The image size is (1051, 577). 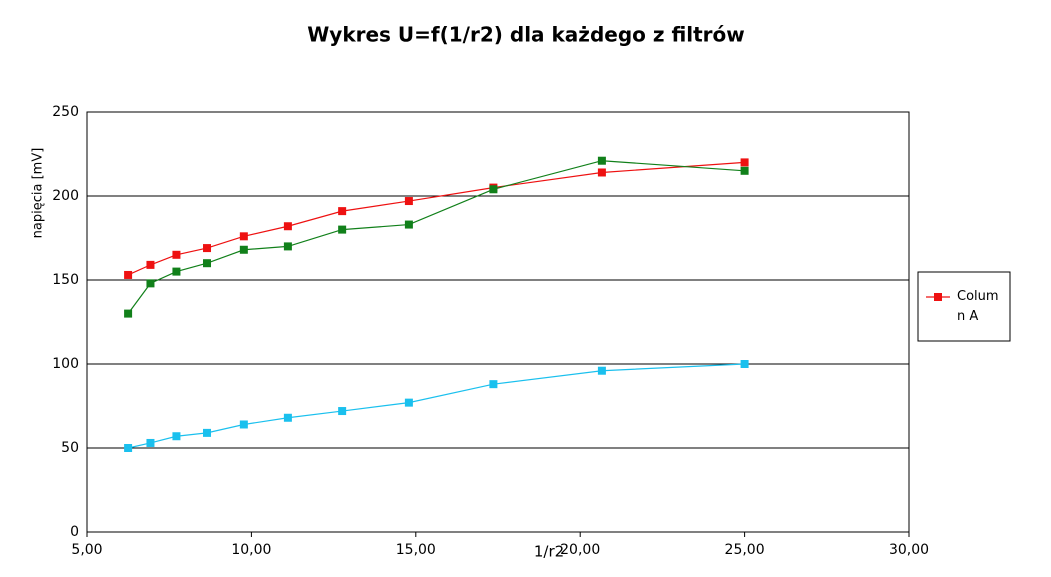 What do you see at coordinates (436, 406) in the screenshot?
I see `series-line` at bounding box center [436, 406].